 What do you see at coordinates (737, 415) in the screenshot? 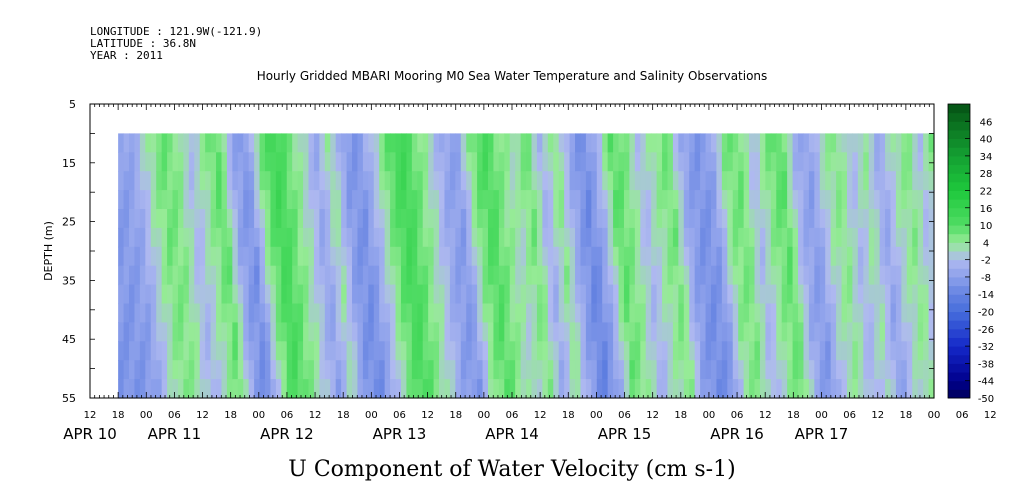
I see `x-hour-label: 06` at bounding box center [737, 415].